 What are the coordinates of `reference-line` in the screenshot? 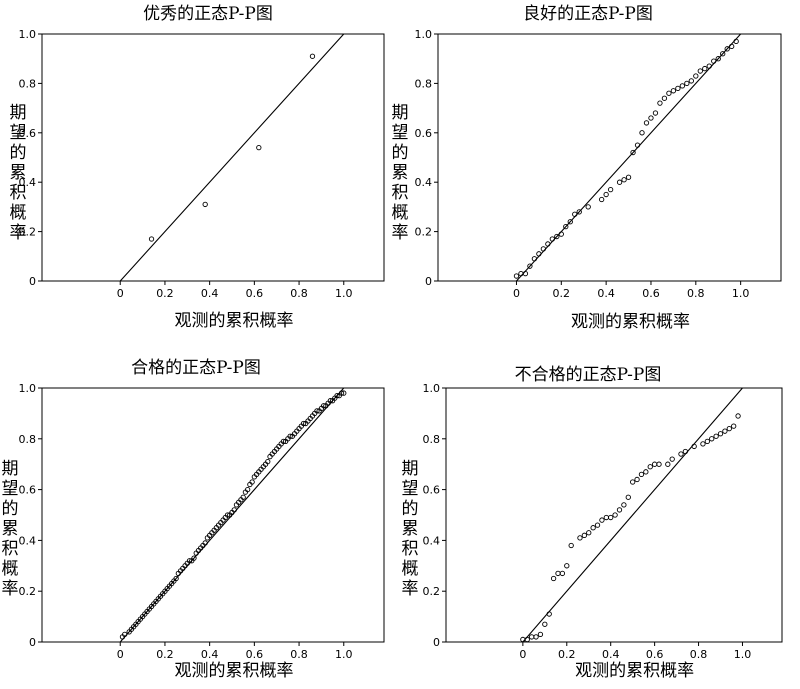 It's located at (232, 157).